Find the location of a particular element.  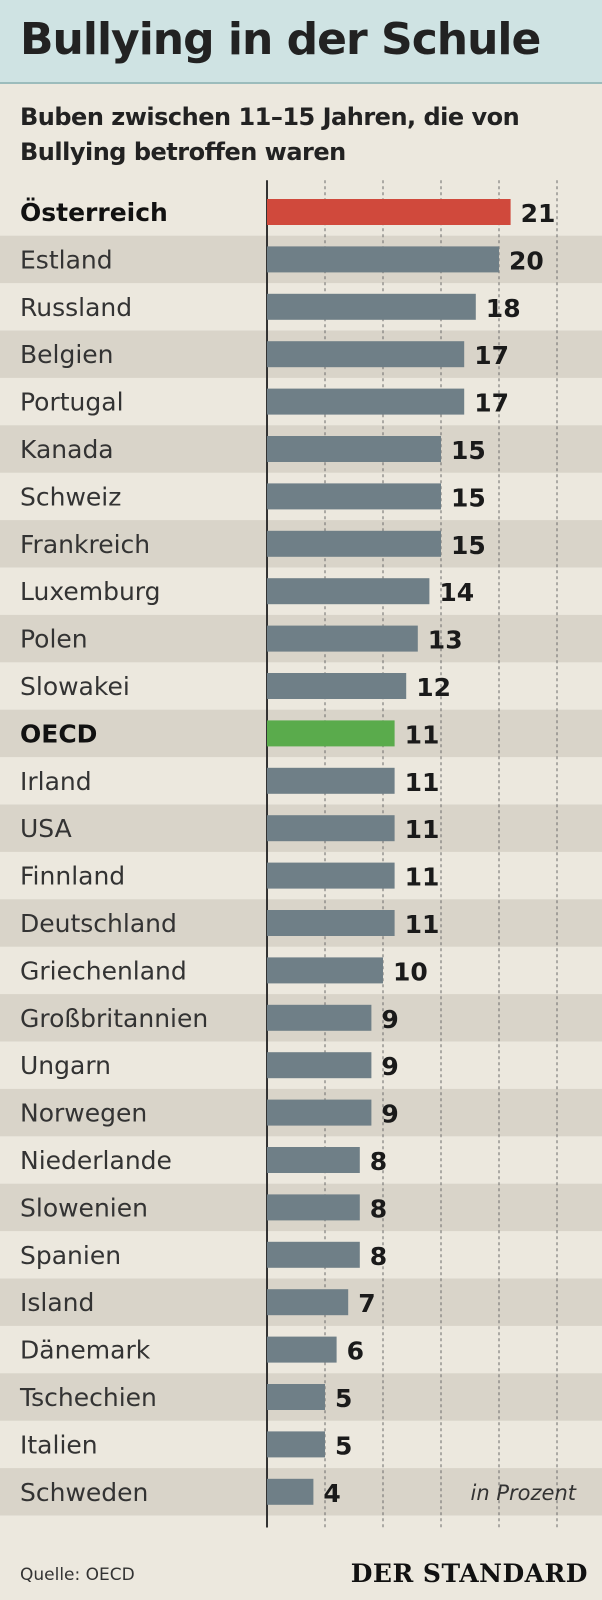

data-label: 13 is located at coordinates (445, 640).